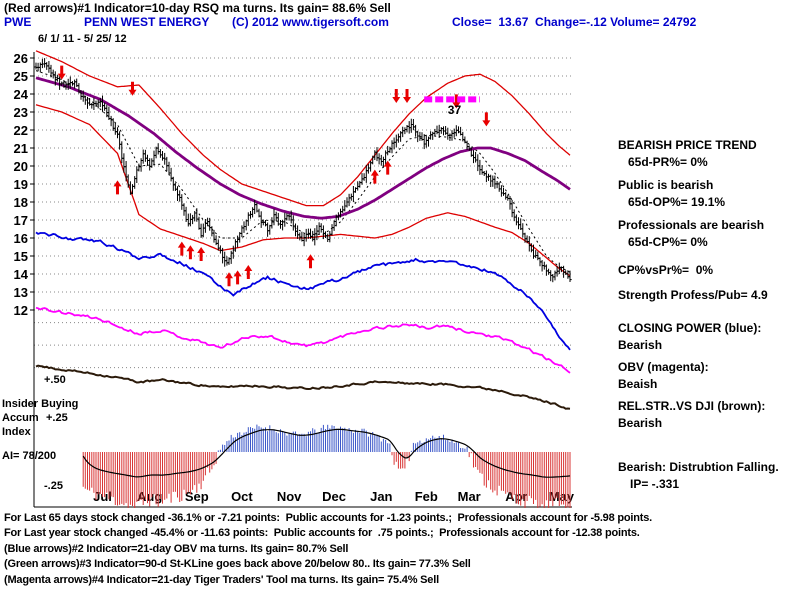 The height and width of the screenshot is (600, 800). Describe the element at coordinates (21, 292) in the screenshot. I see `y-axis-label: 13` at that location.